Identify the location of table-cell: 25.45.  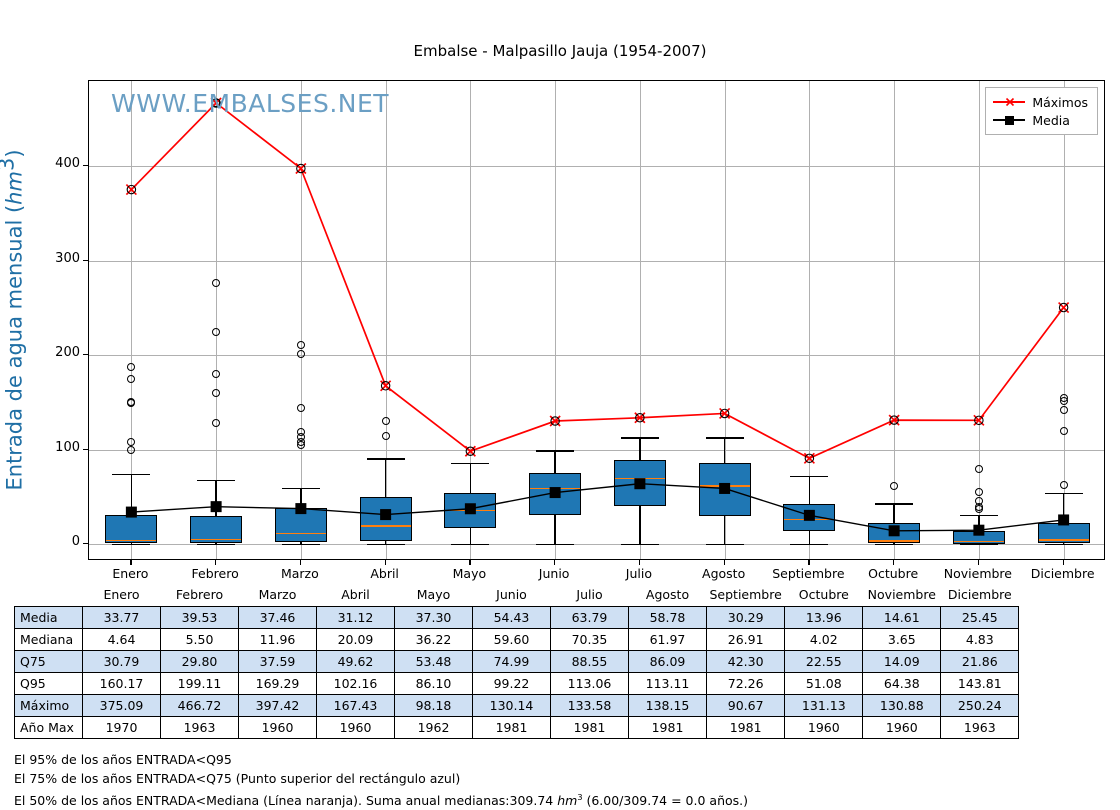
(980, 617).